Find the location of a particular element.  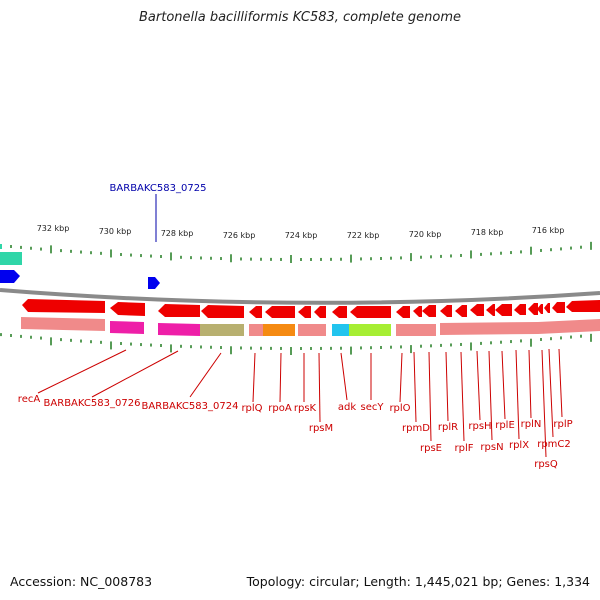

tick-label: 732 kbp is located at coordinates (53, 228).